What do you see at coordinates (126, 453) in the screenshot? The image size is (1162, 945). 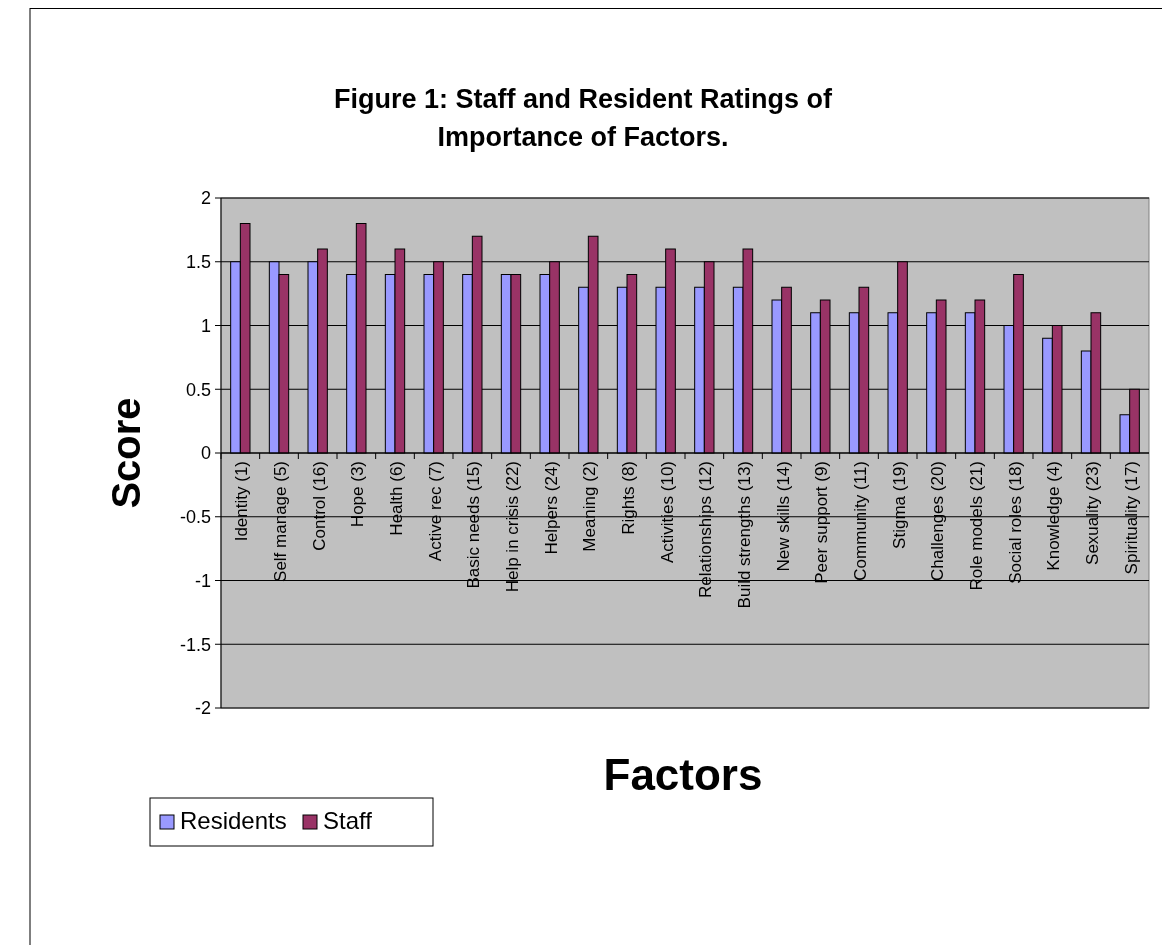 I see `y-axis-title: Score` at bounding box center [126, 453].